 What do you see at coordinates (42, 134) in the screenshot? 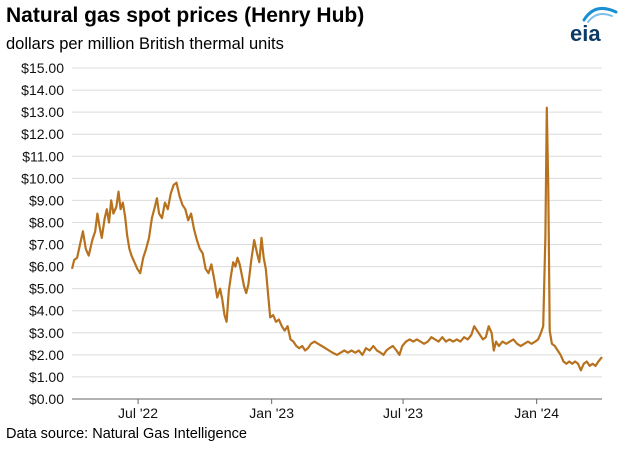
I see `y-tick-label: $12.00` at bounding box center [42, 134].